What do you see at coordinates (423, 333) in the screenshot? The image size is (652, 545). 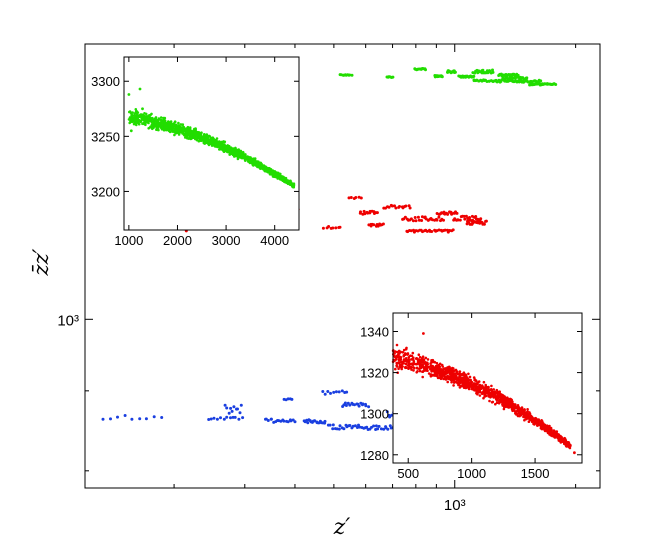 I see `inset-red-outlier-point` at bounding box center [423, 333].